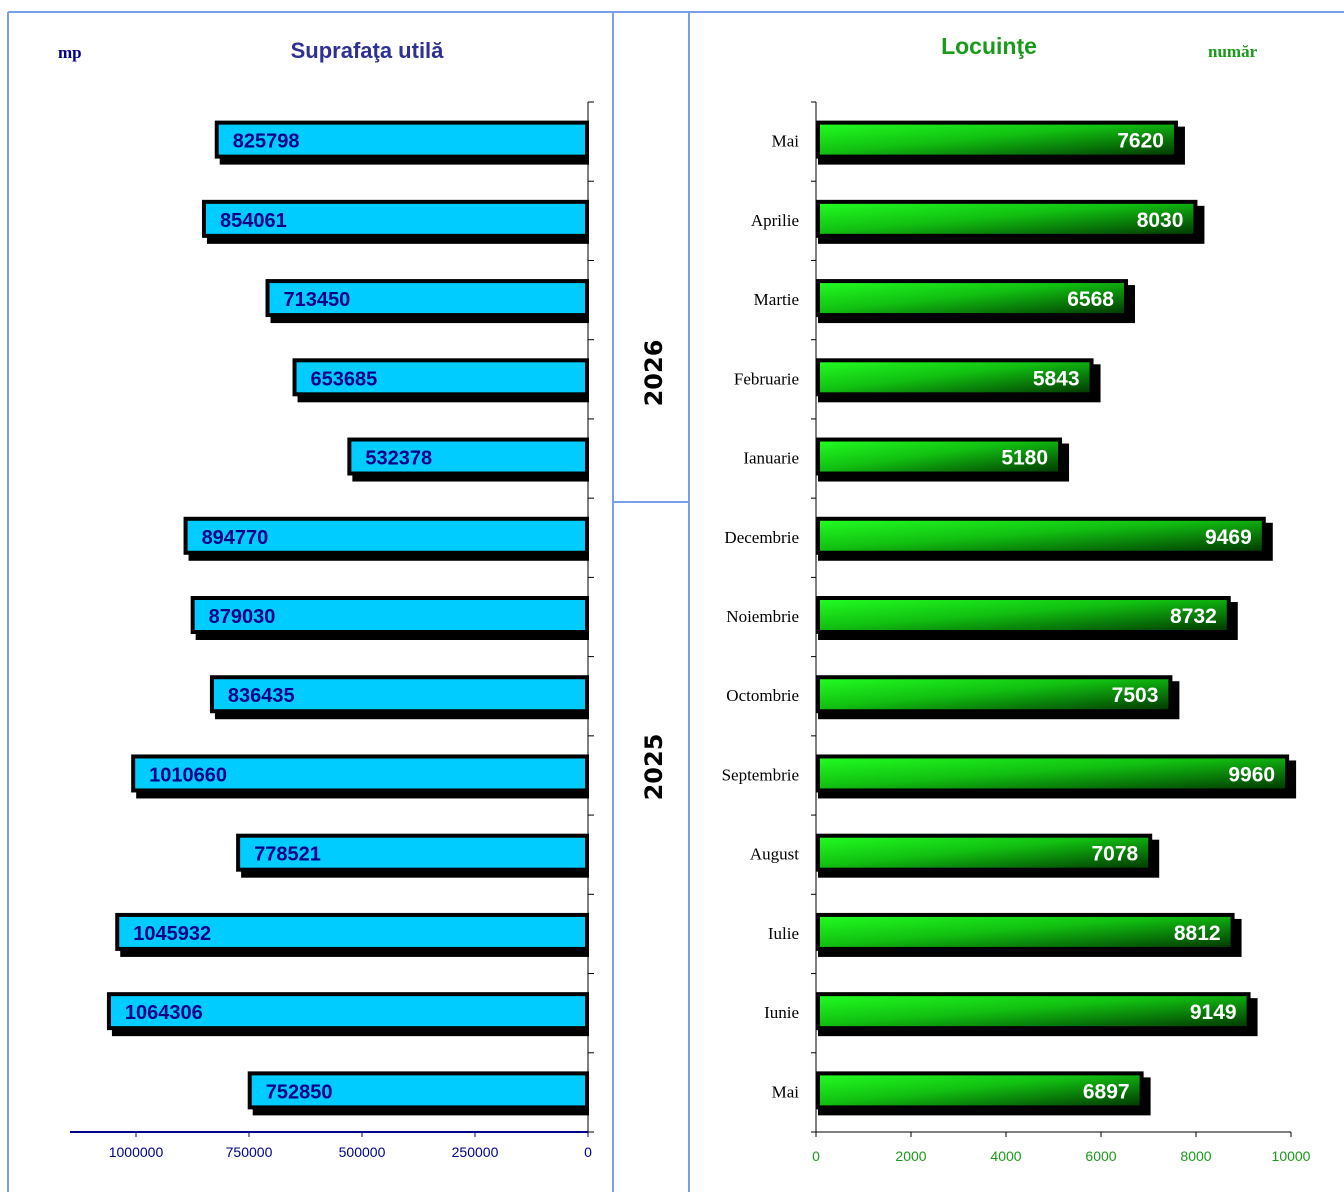  I want to click on right-bar-0: 7620 Mai, so click(978, 142).